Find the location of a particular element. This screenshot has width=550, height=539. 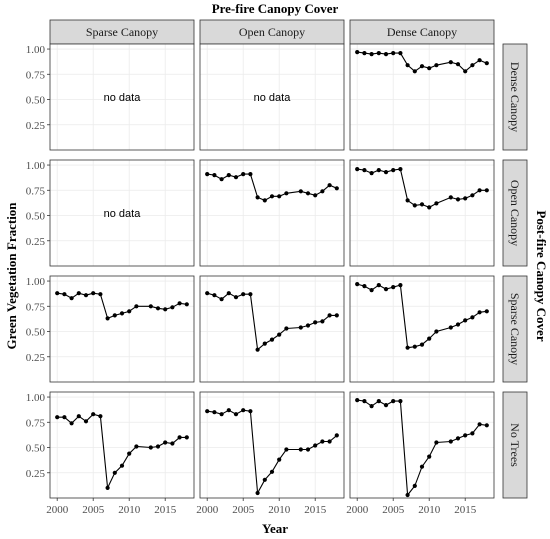

x-tick-label: 2010 is located at coordinates (279, 510).